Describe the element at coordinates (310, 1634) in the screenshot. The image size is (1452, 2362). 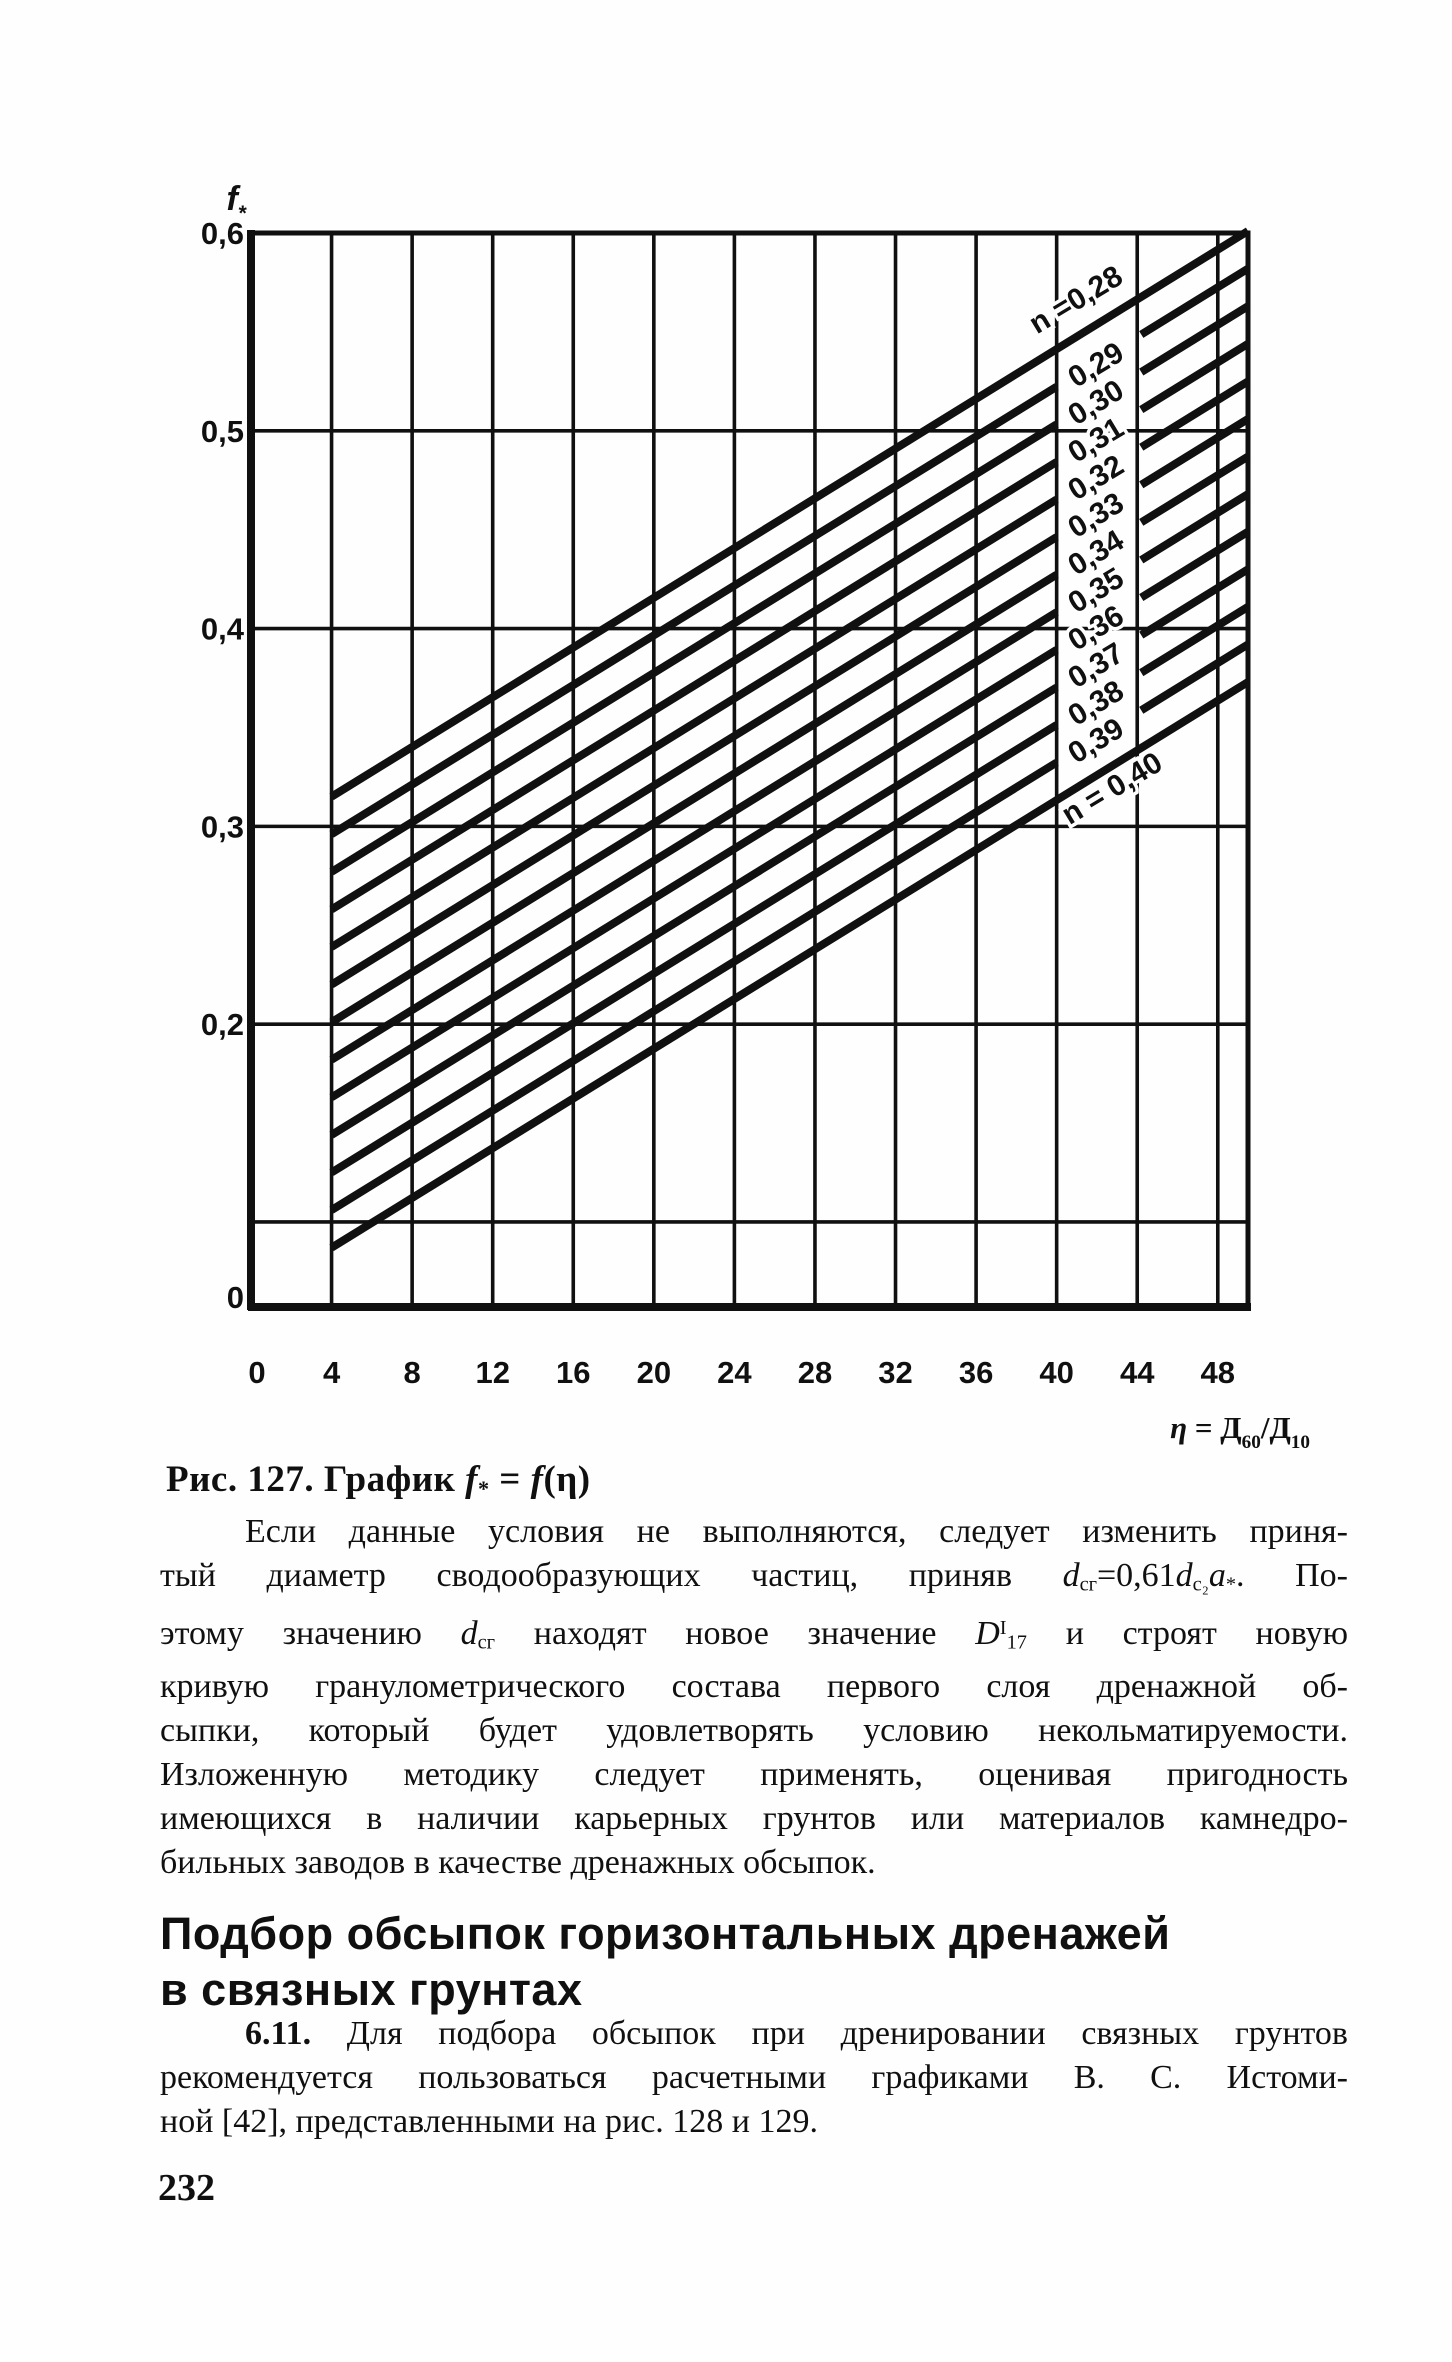
I see `text-fragment: этому значению` at that location.